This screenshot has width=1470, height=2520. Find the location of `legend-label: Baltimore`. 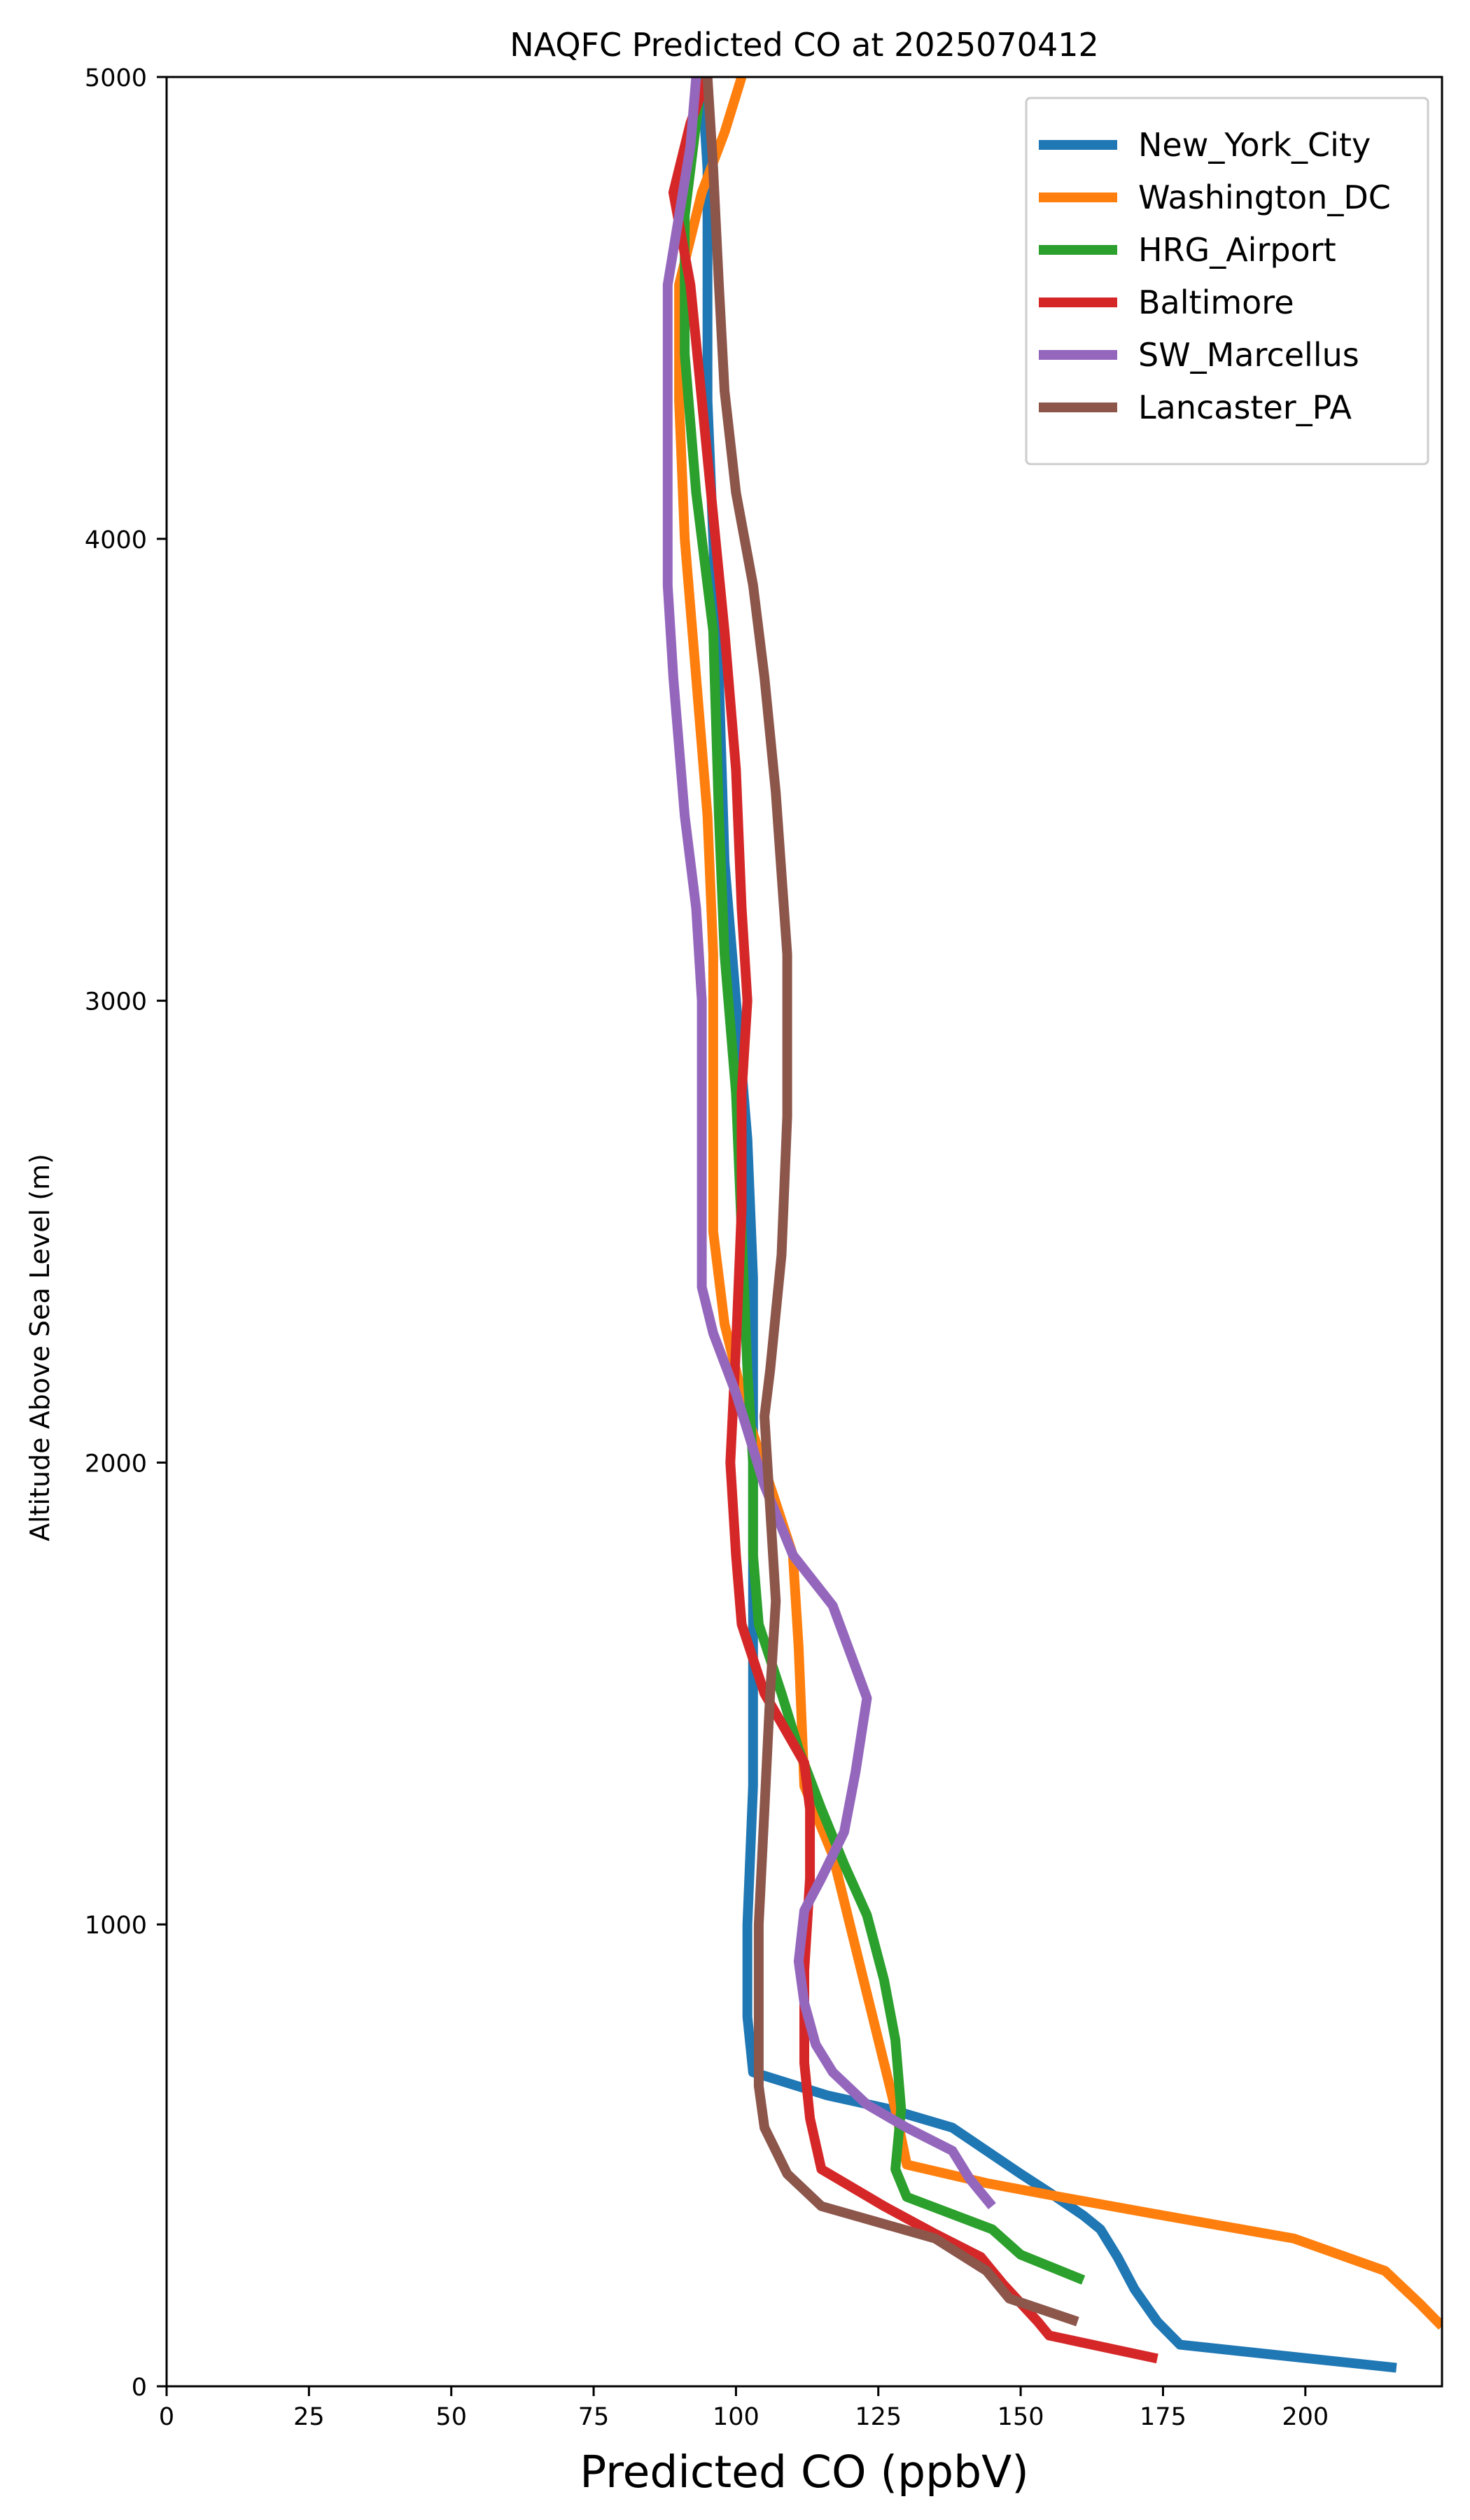

legend-label: Baltimore is located at coordinates (1216, 302).